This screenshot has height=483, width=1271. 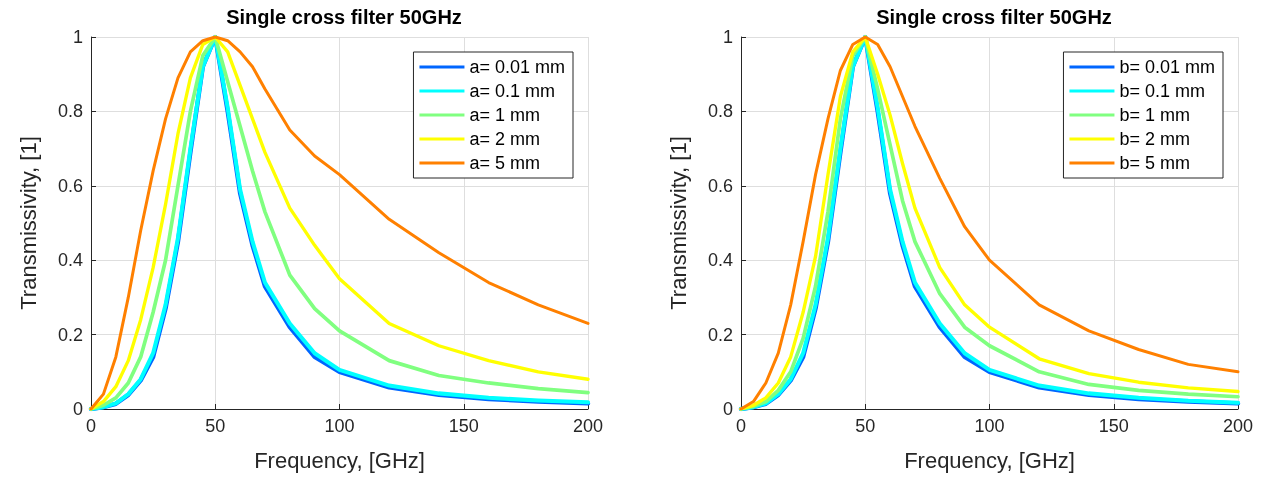 I want to click on legend-label: b= 5 mm, so click(x=1154, y=163).